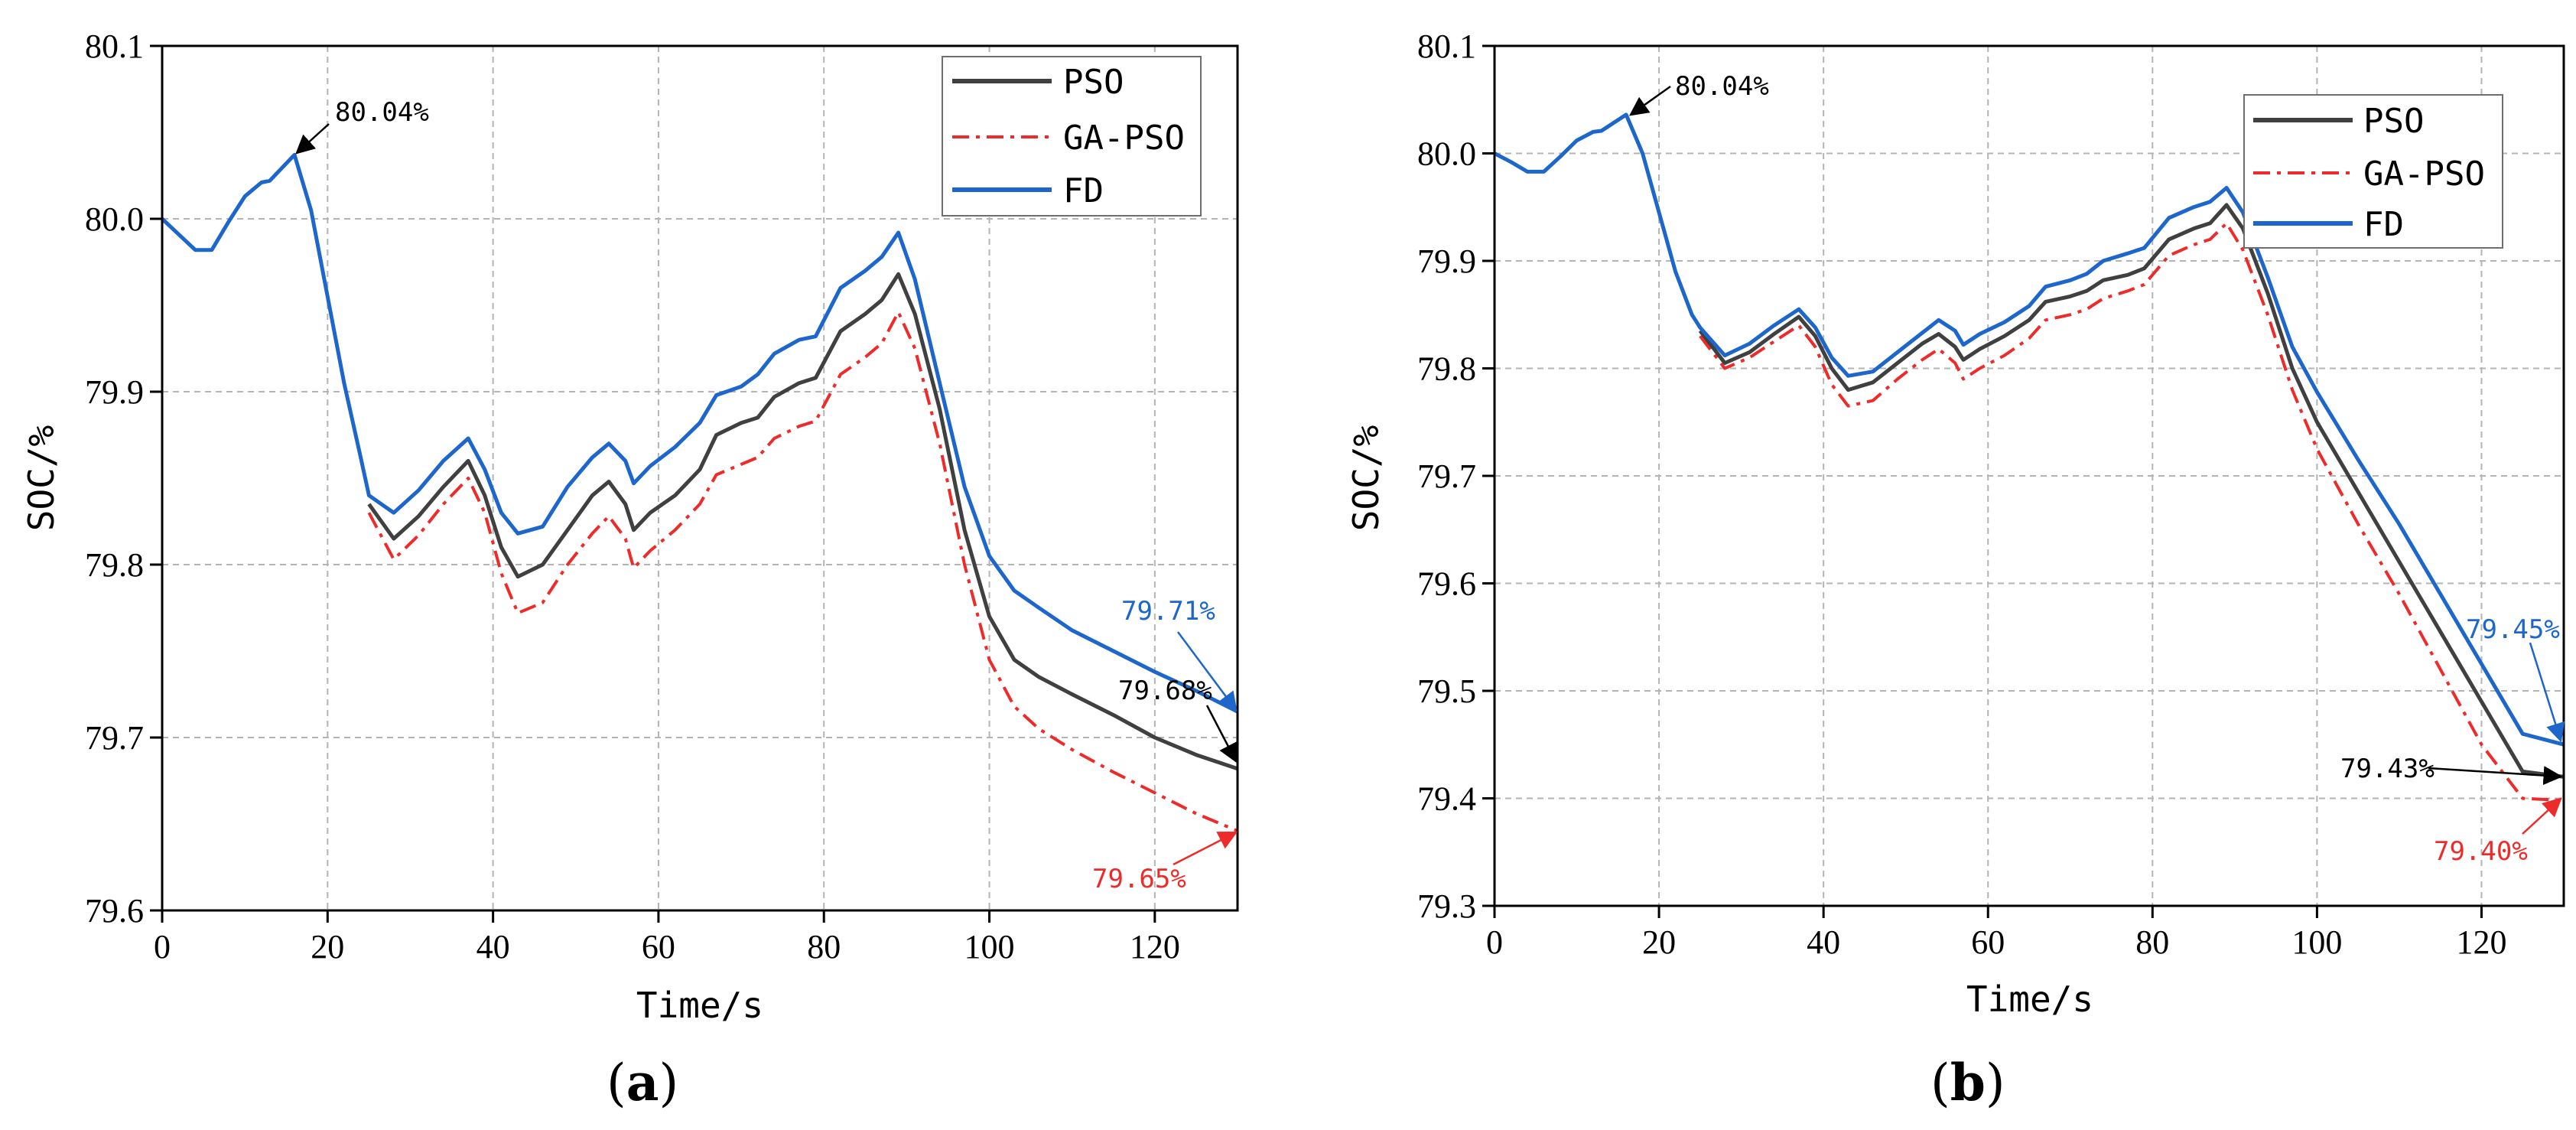 Image resolution: width=2576 pixels, height=1130 pixels. I want to click on annotation-gapso-end: 79.40%, so click(2481, 851).